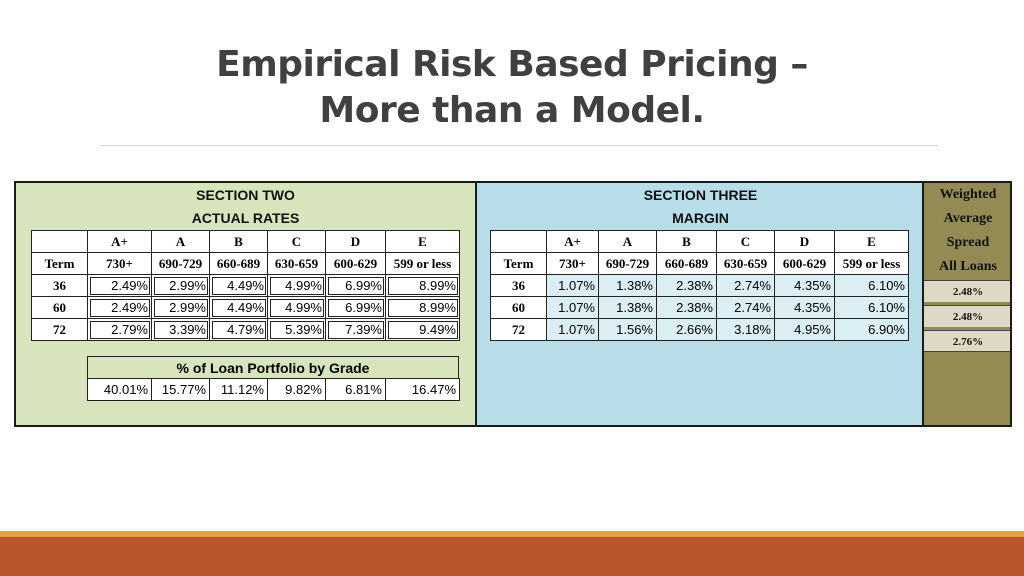  Describe the element at coordinates (519, 145) in the screenshot. I see `title-divider` at that location.